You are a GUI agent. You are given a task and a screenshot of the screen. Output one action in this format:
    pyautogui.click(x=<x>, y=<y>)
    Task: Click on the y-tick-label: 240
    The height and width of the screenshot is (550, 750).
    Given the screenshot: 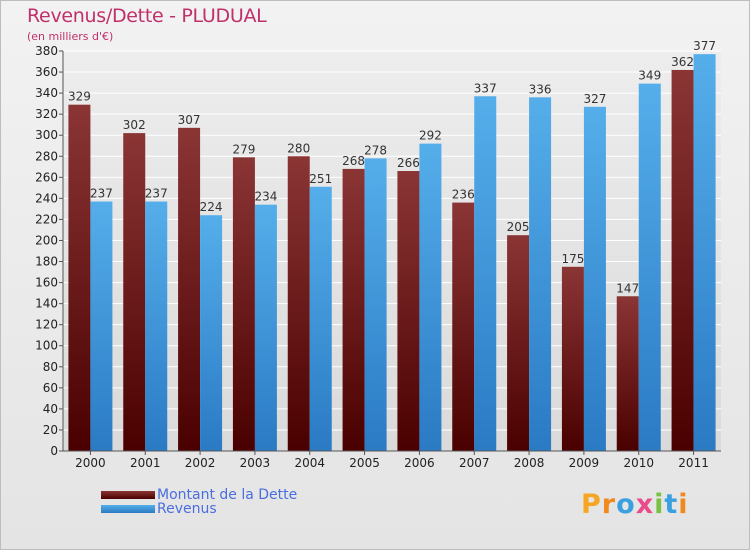 What is the action you would take?
    pyautogui.click(x=46, y=198)
    